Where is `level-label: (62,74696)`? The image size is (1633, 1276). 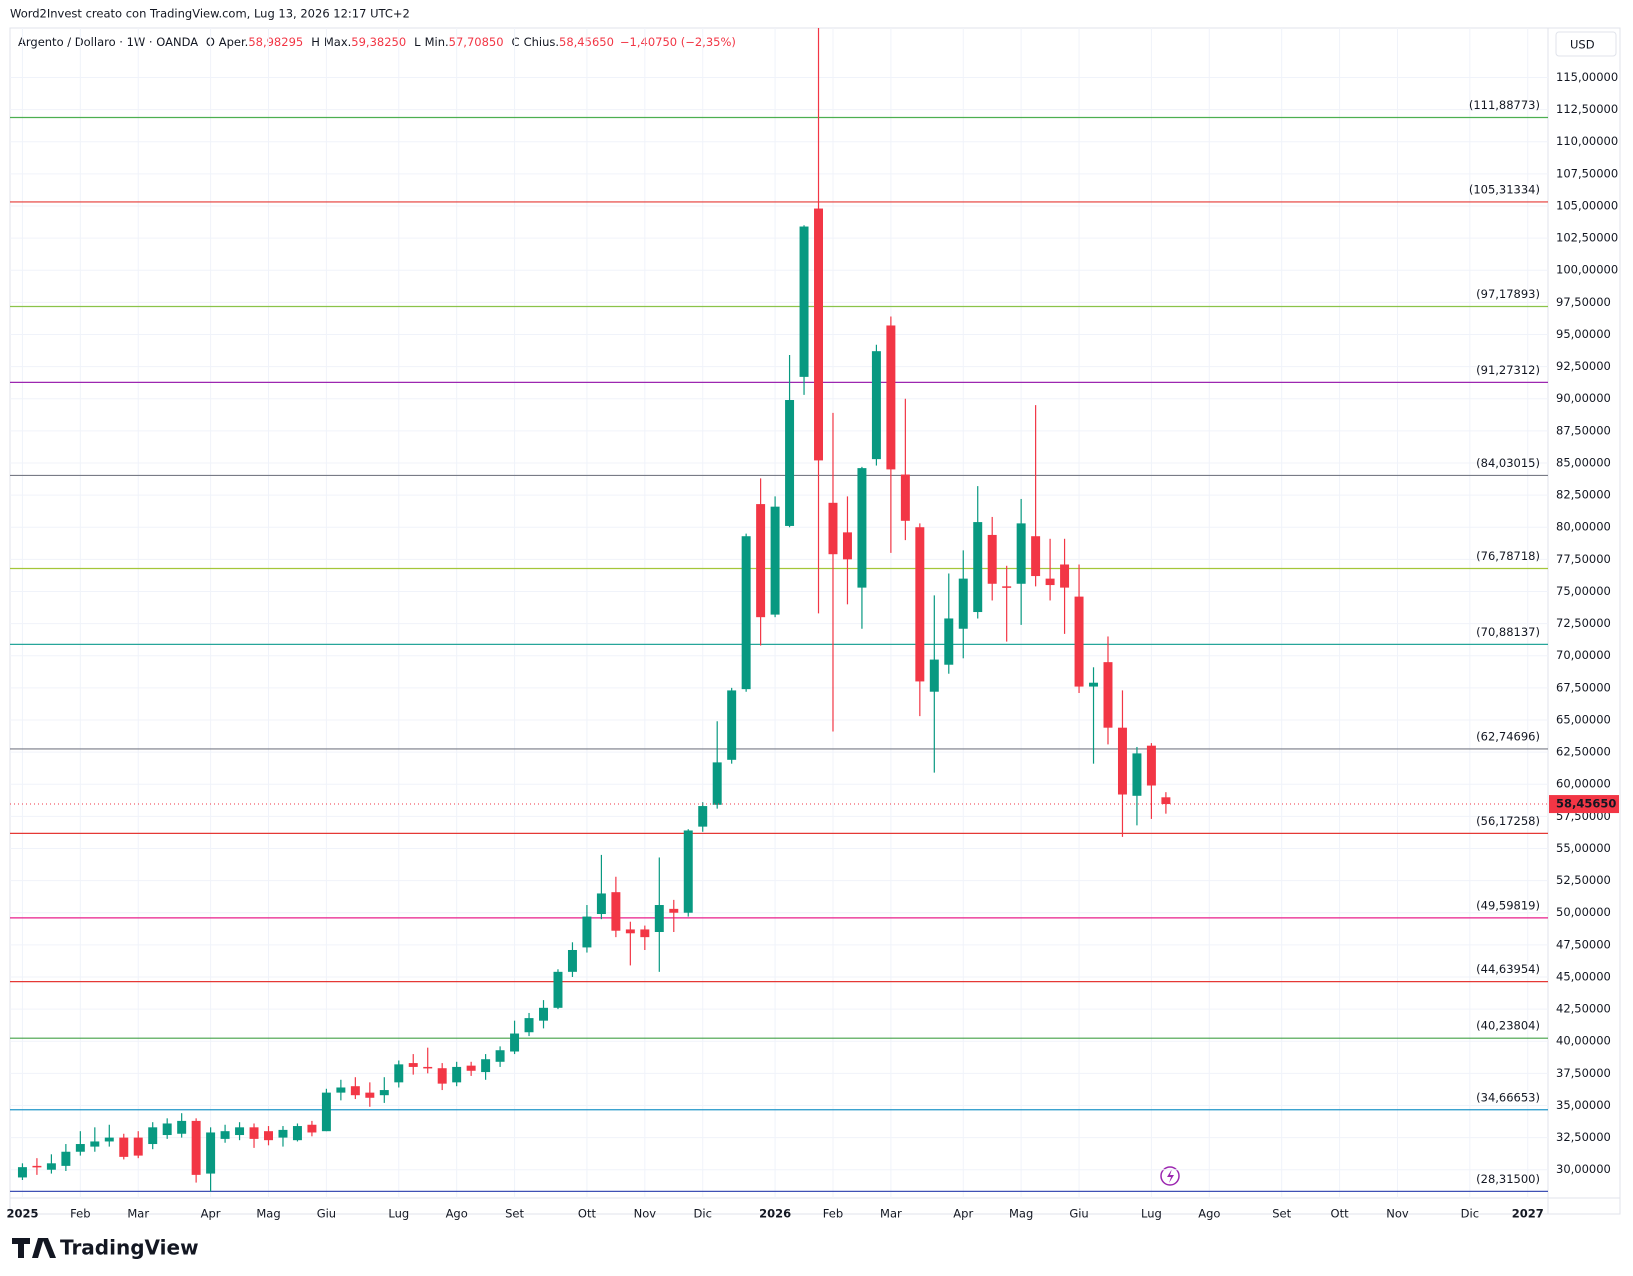 level-label: (62,74696) is located at coordinates (1508, 736).